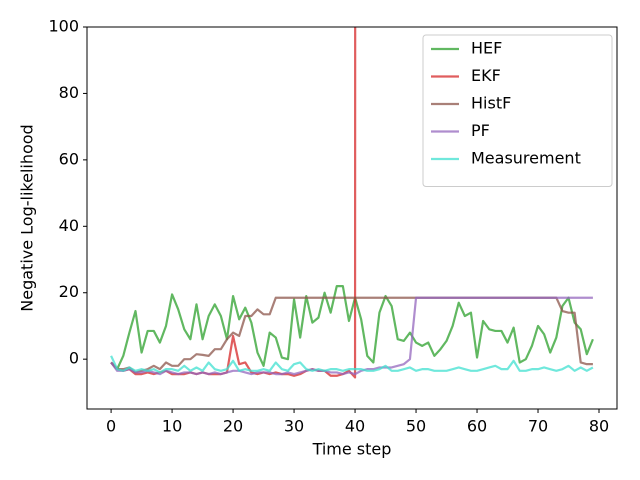  What do you see at coordinates (233, 426) in the screenshot?
I see `x-tick-label: 20` at bounding box center [233, 426].